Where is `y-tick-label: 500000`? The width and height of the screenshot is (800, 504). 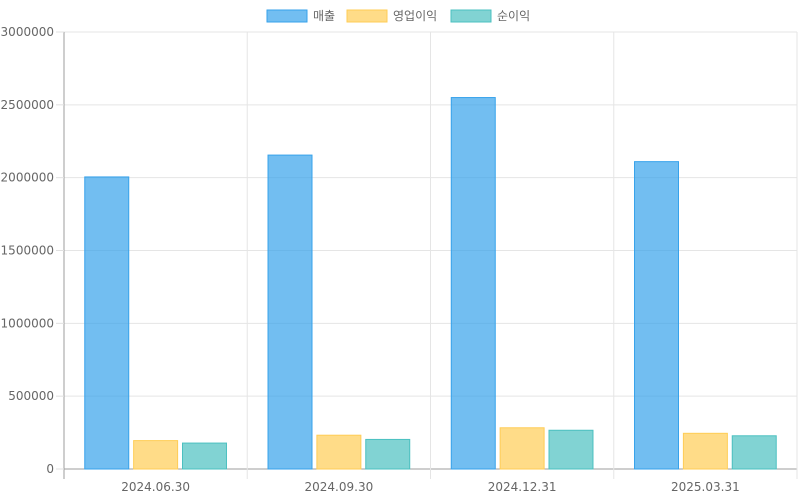
y-tick-label: 500000 is located at coordinates (31, 396).